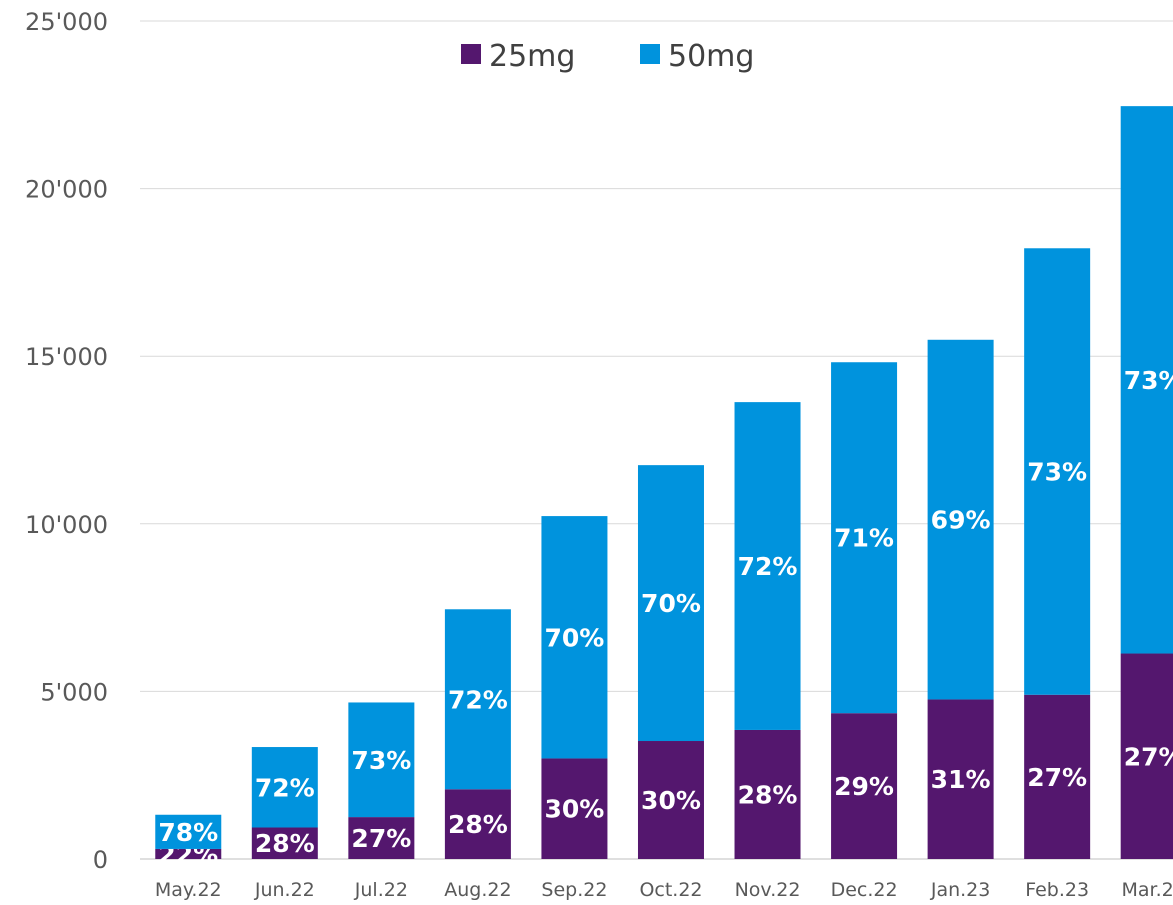 Image resolution: width=1173 pixels, height=905 pixels. I want to click on legend: 25mg 50mg, so click(607, 56).